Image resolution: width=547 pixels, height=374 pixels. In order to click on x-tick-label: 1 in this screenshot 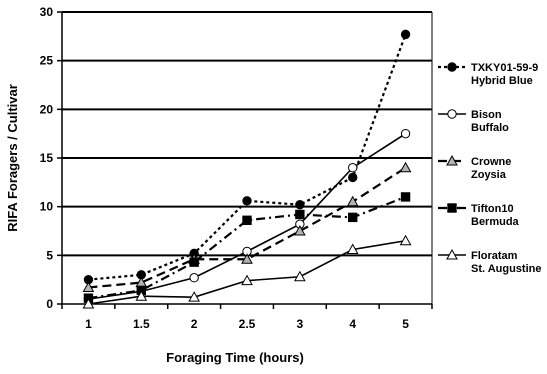, I will do `click(88, 324)`.